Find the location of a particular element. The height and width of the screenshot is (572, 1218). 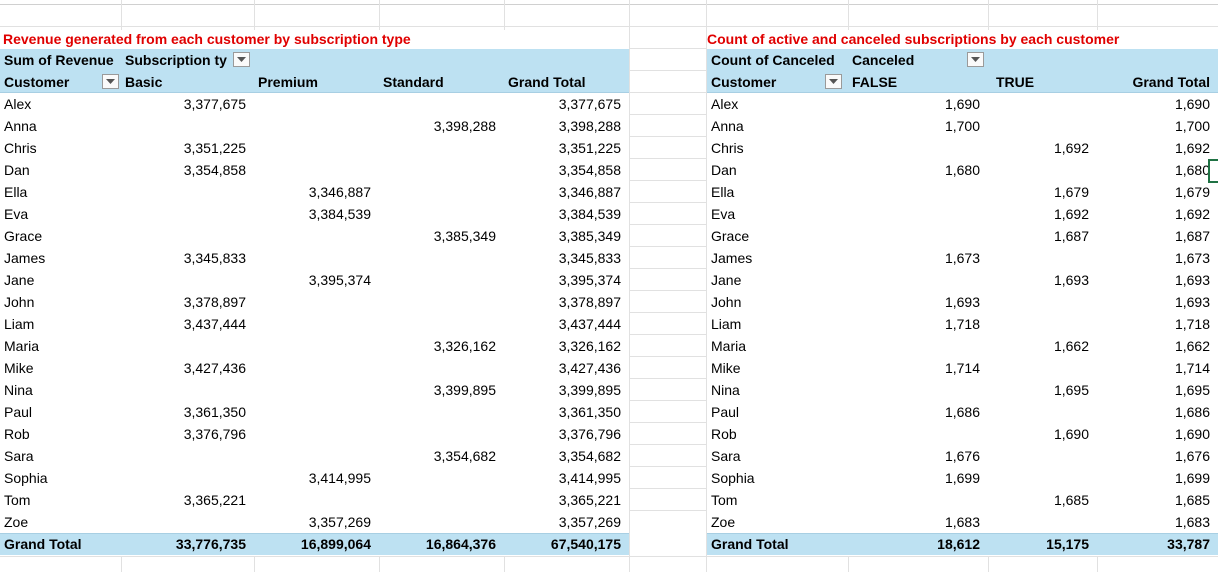

left-row-premium: 3,384,539 is located at coordinates (339, 214).